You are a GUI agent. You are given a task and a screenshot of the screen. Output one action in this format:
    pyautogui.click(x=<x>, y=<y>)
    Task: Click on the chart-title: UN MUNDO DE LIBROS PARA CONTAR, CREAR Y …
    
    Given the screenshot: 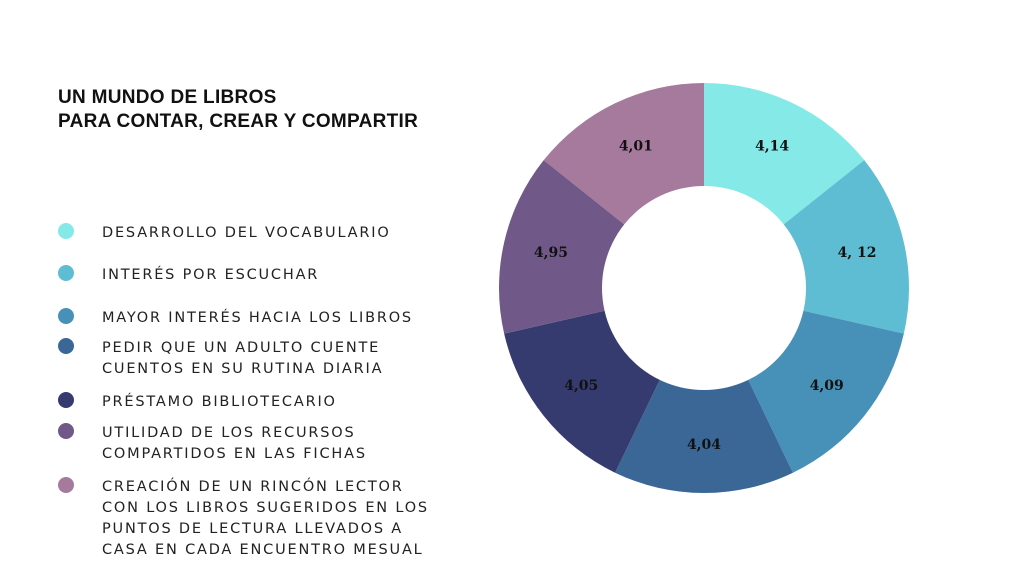 What is the action you would take?
    pyautogui.click(x=238, y=110)
    